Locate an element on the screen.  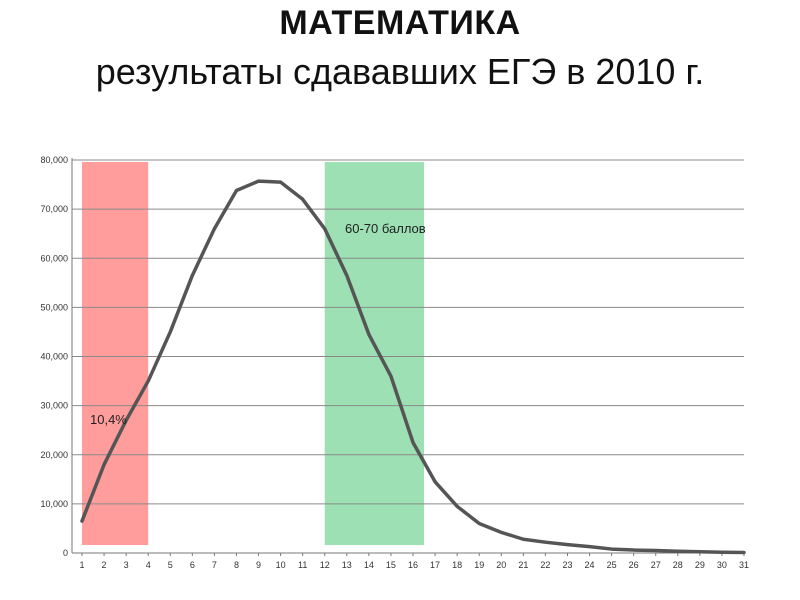
x-tick-label: 9 is located at coordinates (258, 565).